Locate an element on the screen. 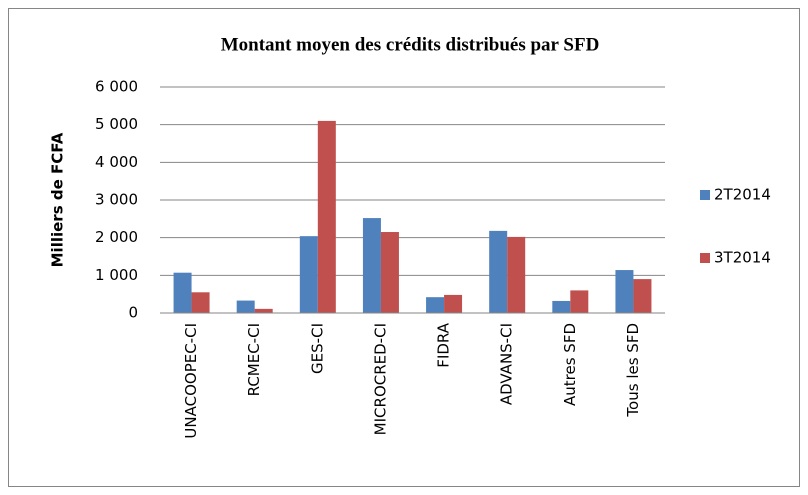 This screenshot has width=808, height=495. x-tick-label: FIDRA is located at coordinates (444, 344).